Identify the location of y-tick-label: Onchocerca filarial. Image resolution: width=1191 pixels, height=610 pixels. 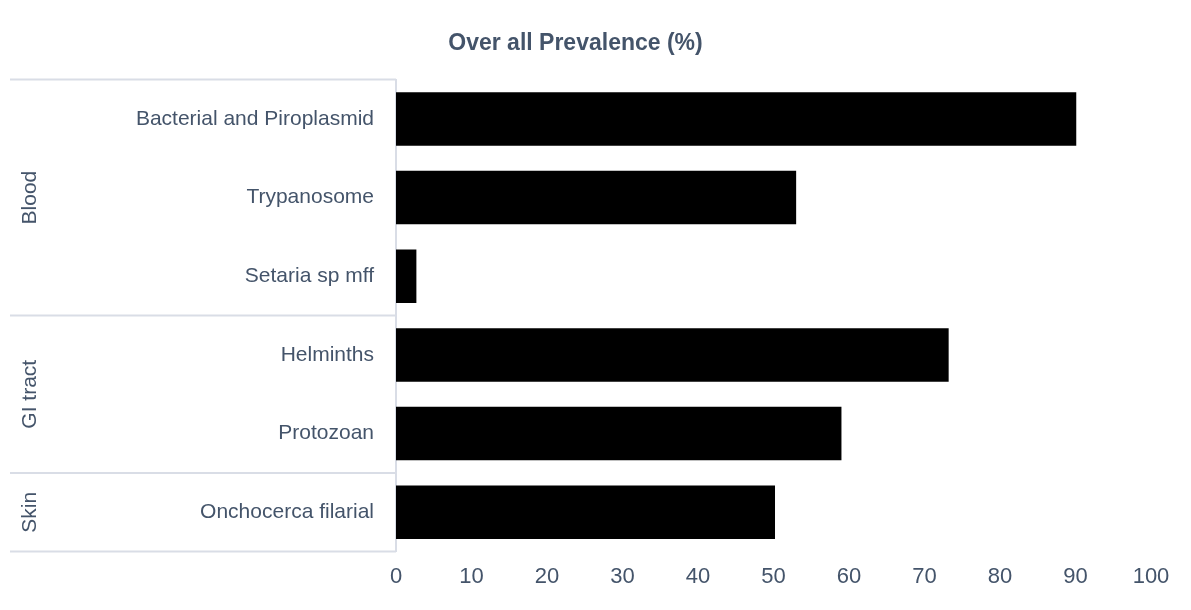
(287, 511).